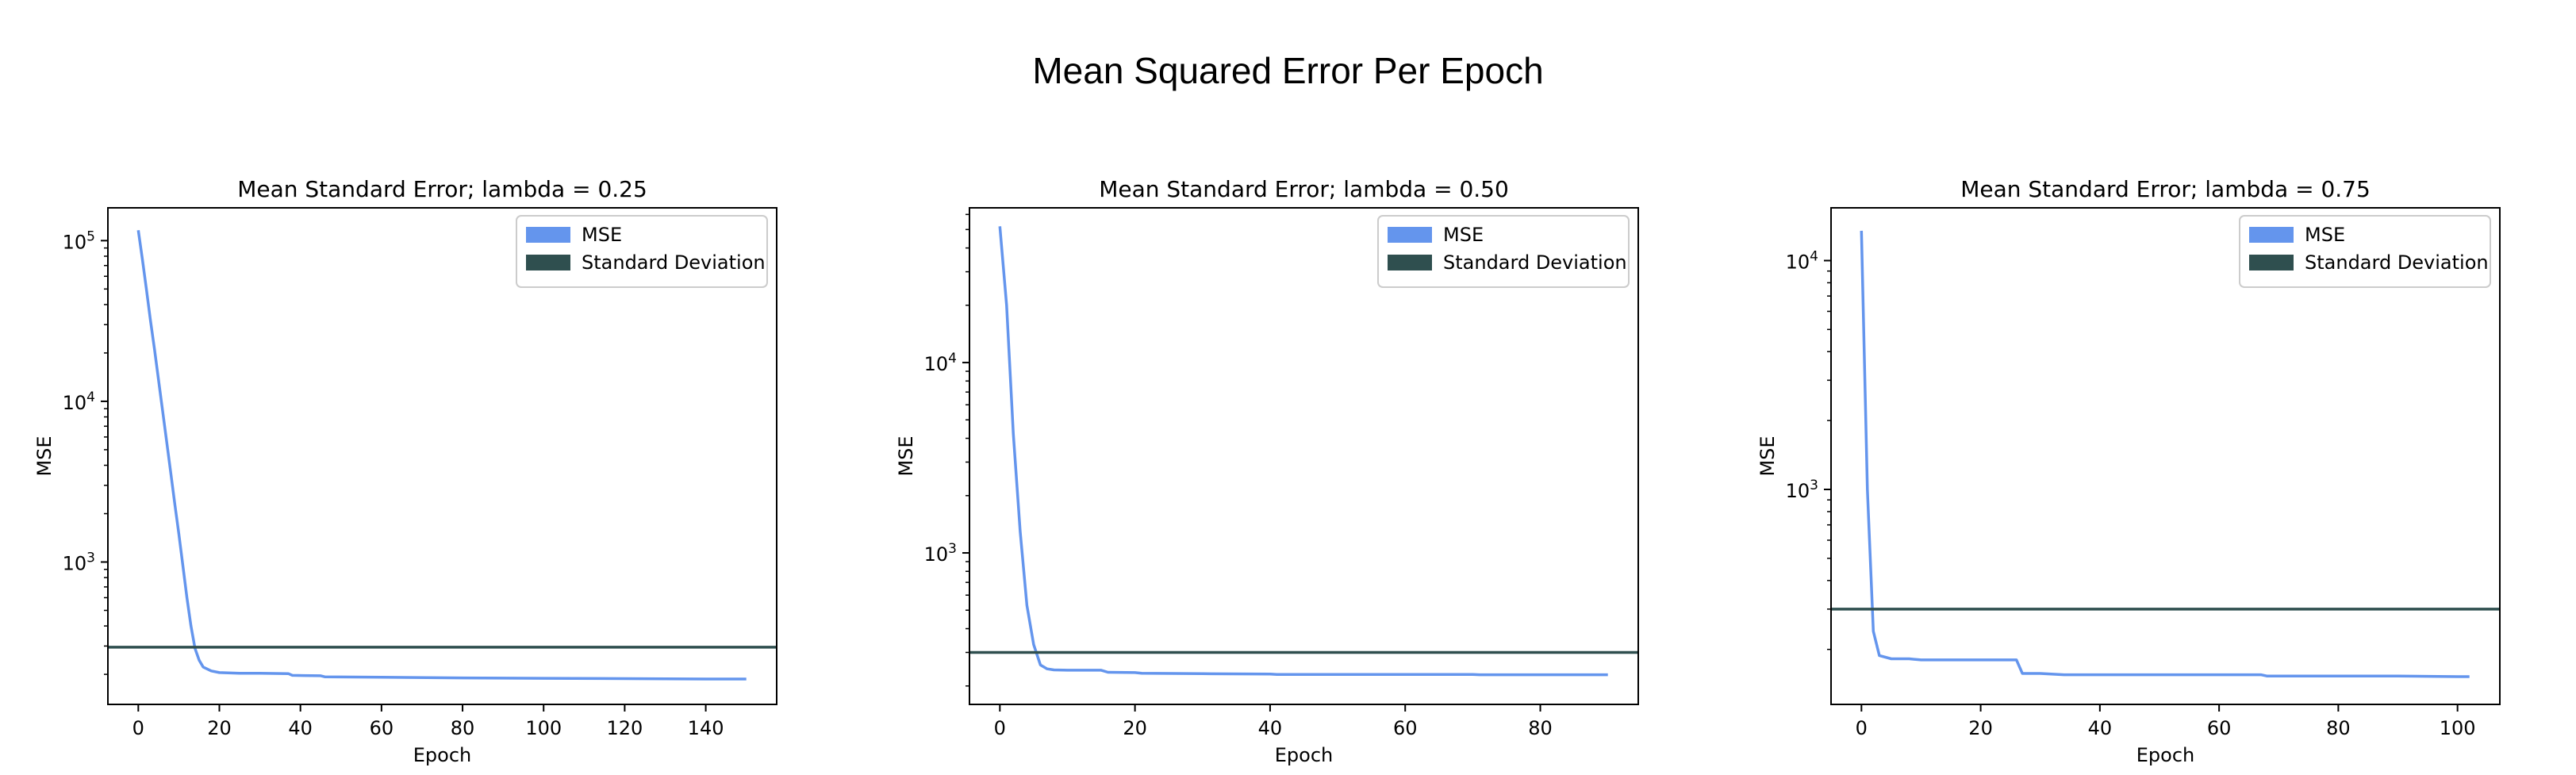 The height and width of the screenshot is (775, 2576). I want to click on figure-title: Mean Squared Error Per Epoch, so click(1288, 70).